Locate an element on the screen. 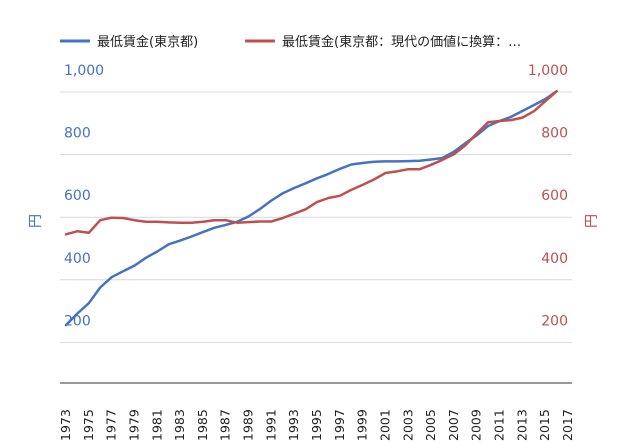 The width and height of the screenshot is (640, 448). y-right-tick-label: 800 is located at coordinates (554, 134).